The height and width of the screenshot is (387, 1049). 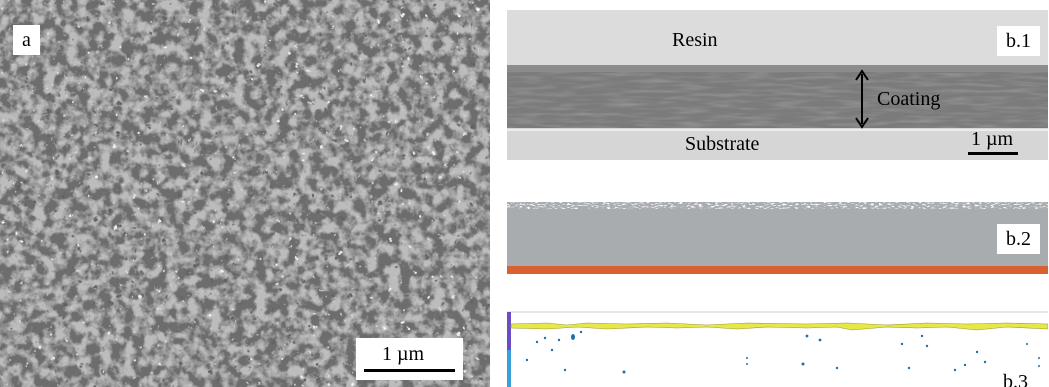 I want to click on substrate-label: Substrate, so click(x=722, y=144).